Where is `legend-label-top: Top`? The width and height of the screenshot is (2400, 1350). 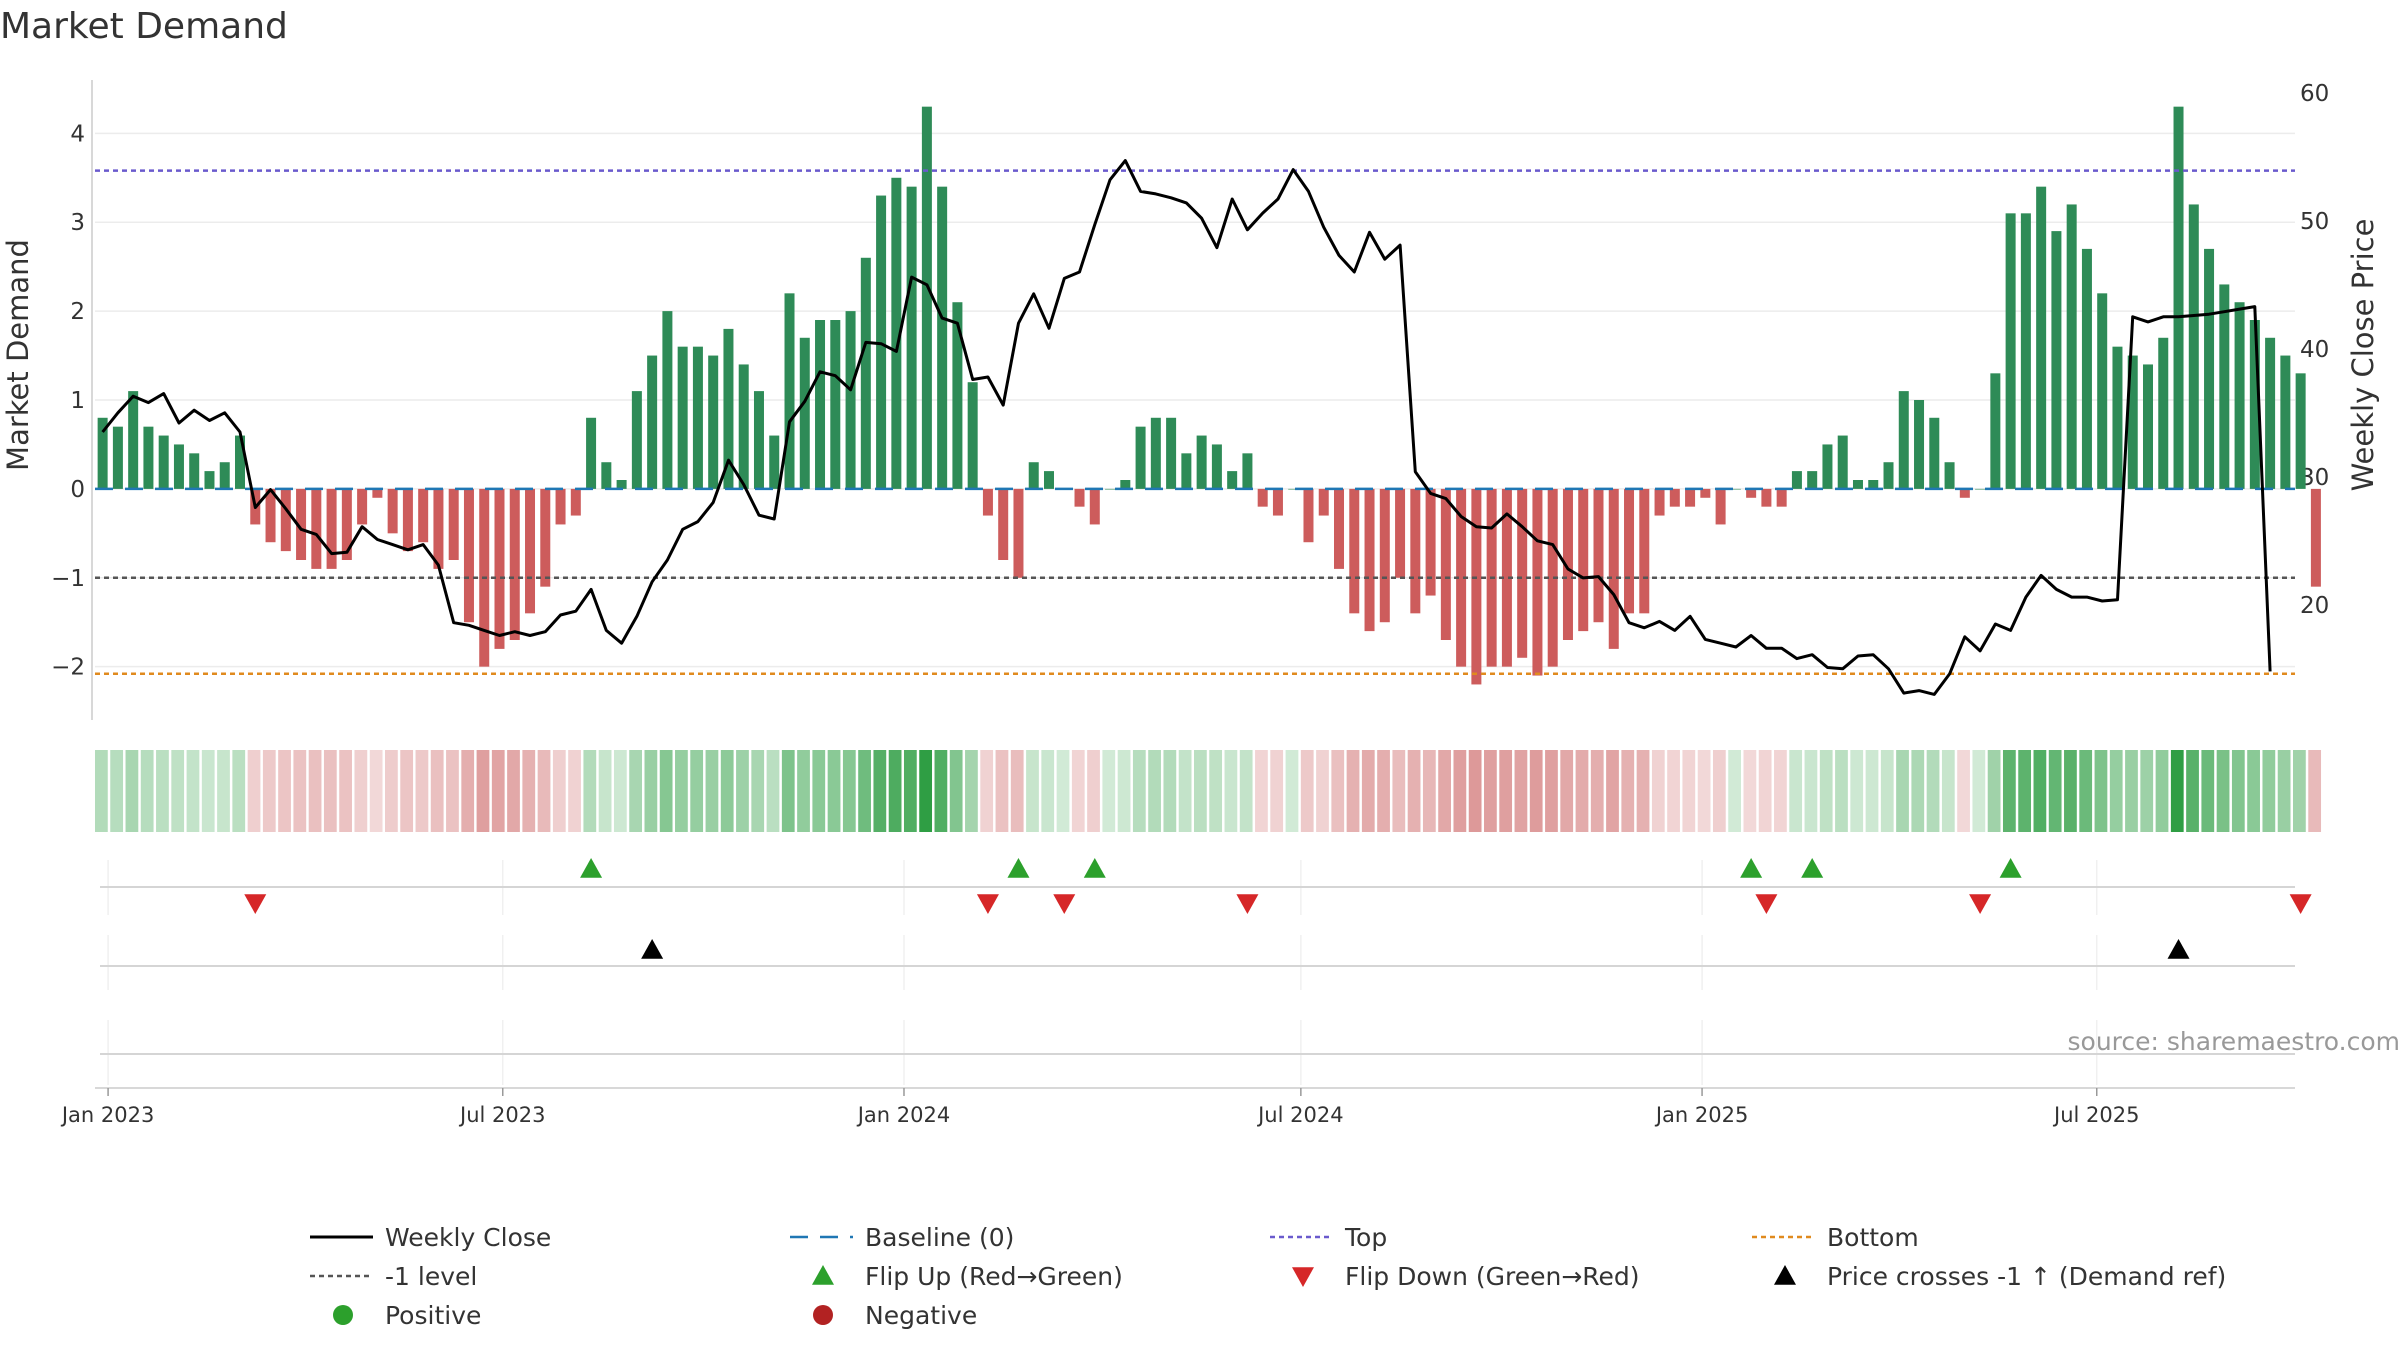
legend-label-top: Top is located at coordinates (1365, 1237).